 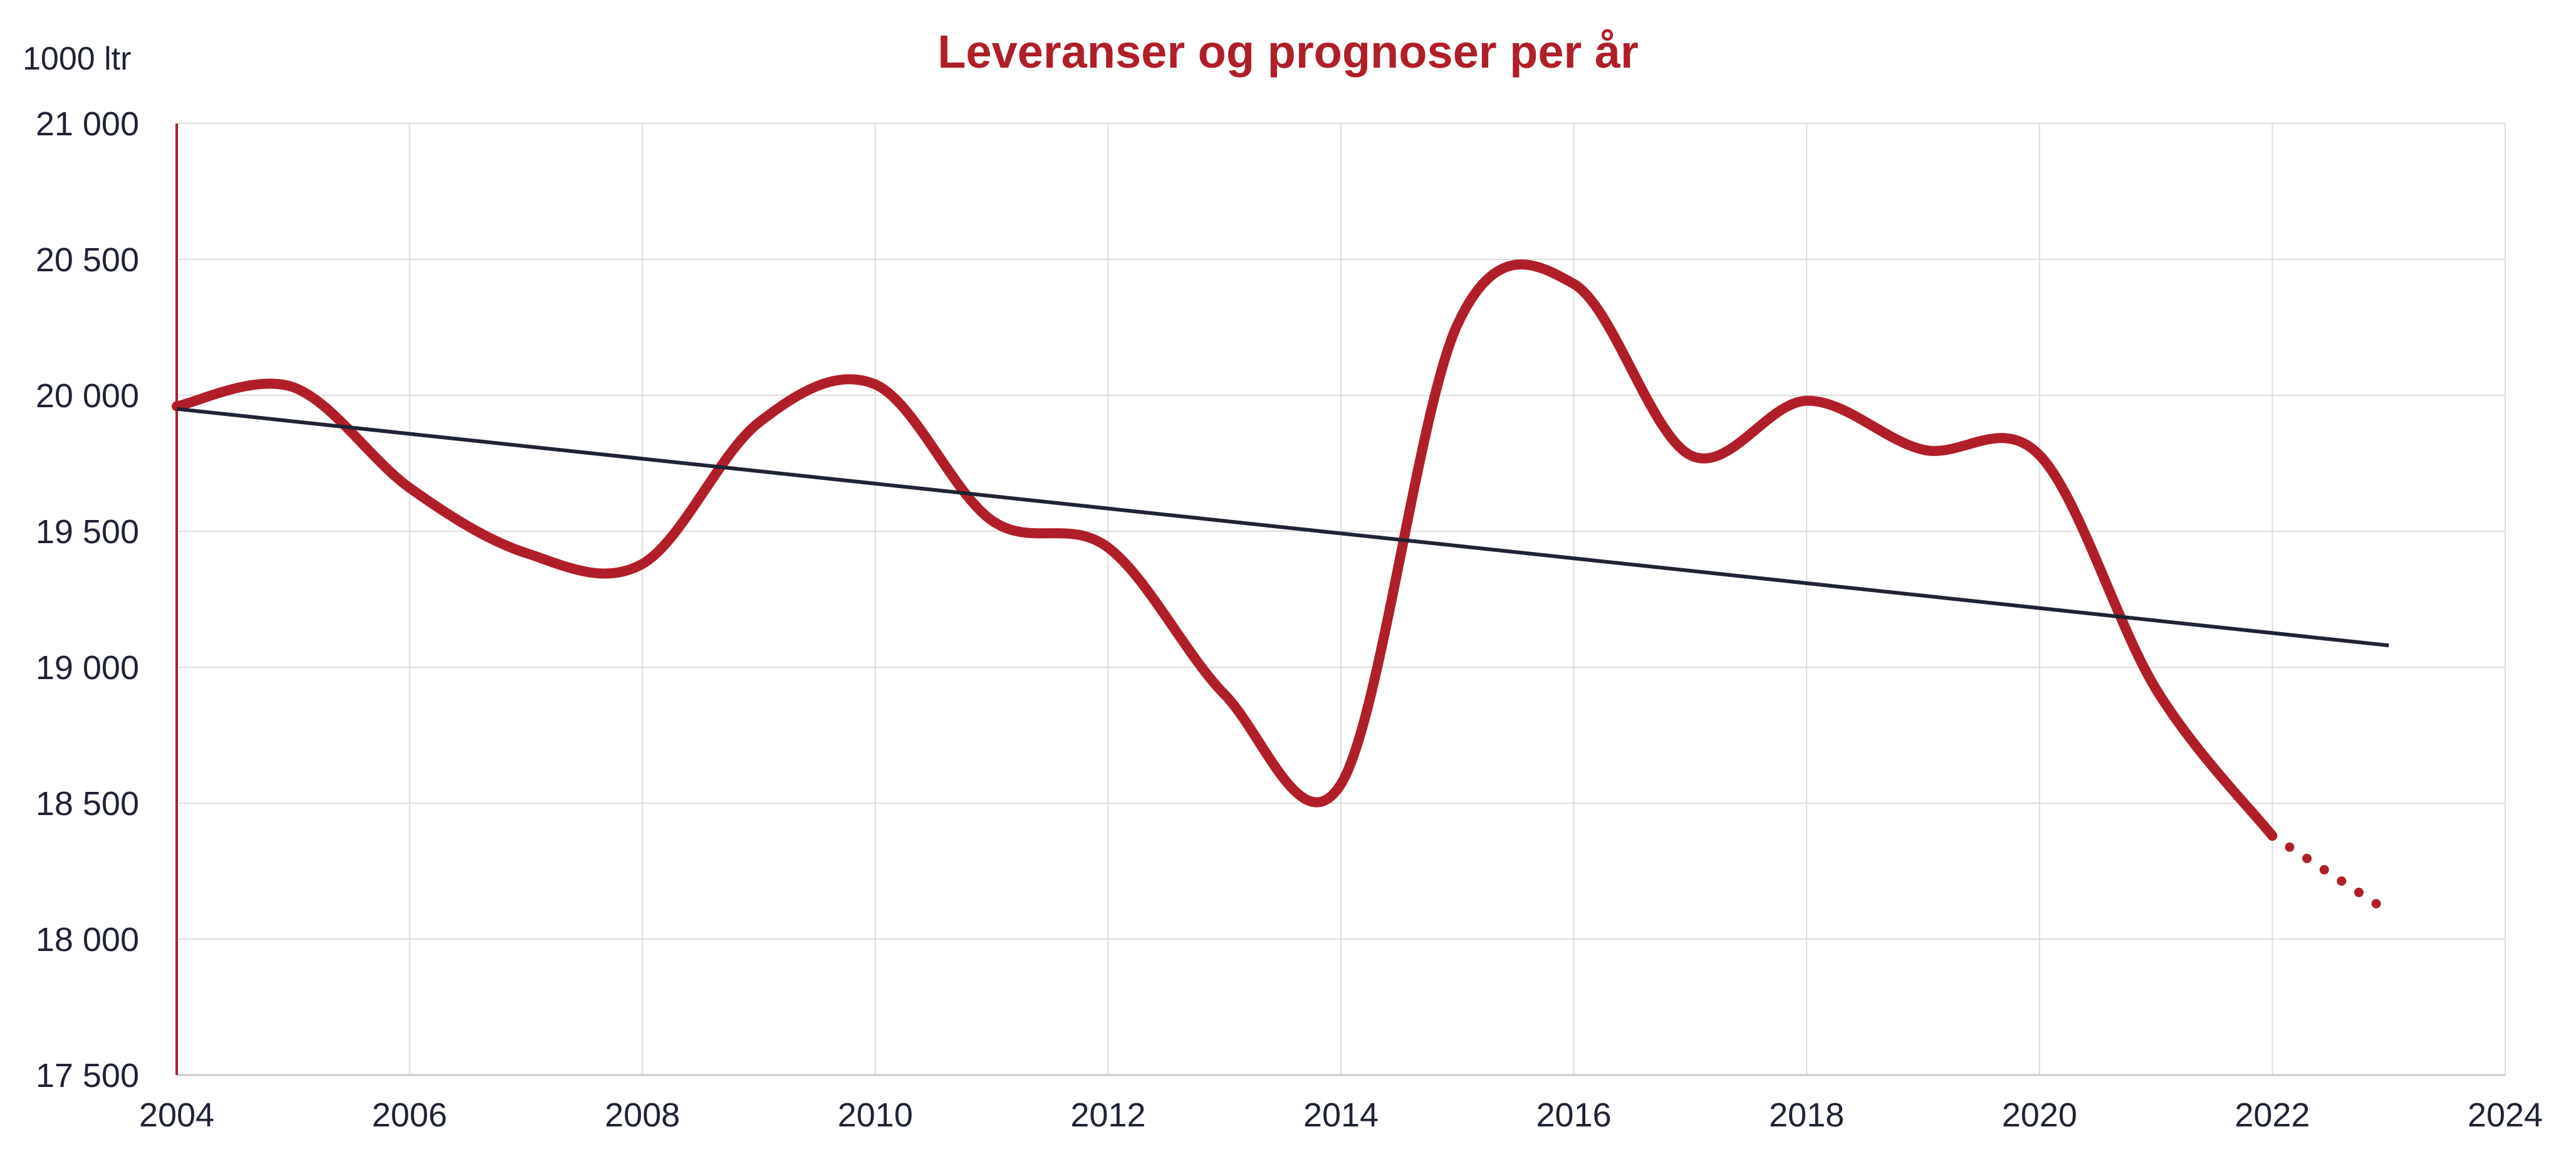 I want to click on chart-title: Leveranser og prognoser per år, so click(x=1288, y=52).